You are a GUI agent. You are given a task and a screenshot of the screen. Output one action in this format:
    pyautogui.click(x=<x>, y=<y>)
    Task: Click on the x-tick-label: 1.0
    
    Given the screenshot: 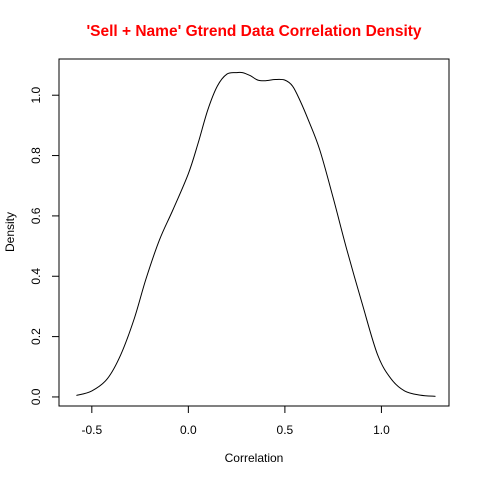 What is the action you would take?
    pyautogui.click(x=381, y=430)
    